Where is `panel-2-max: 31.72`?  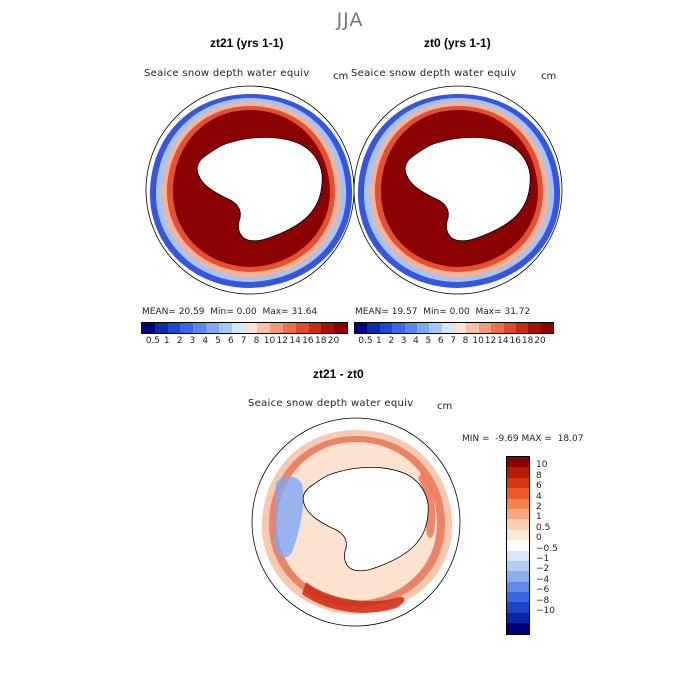
panel-2-max: 31.72 is located at coordinates (517, 312).